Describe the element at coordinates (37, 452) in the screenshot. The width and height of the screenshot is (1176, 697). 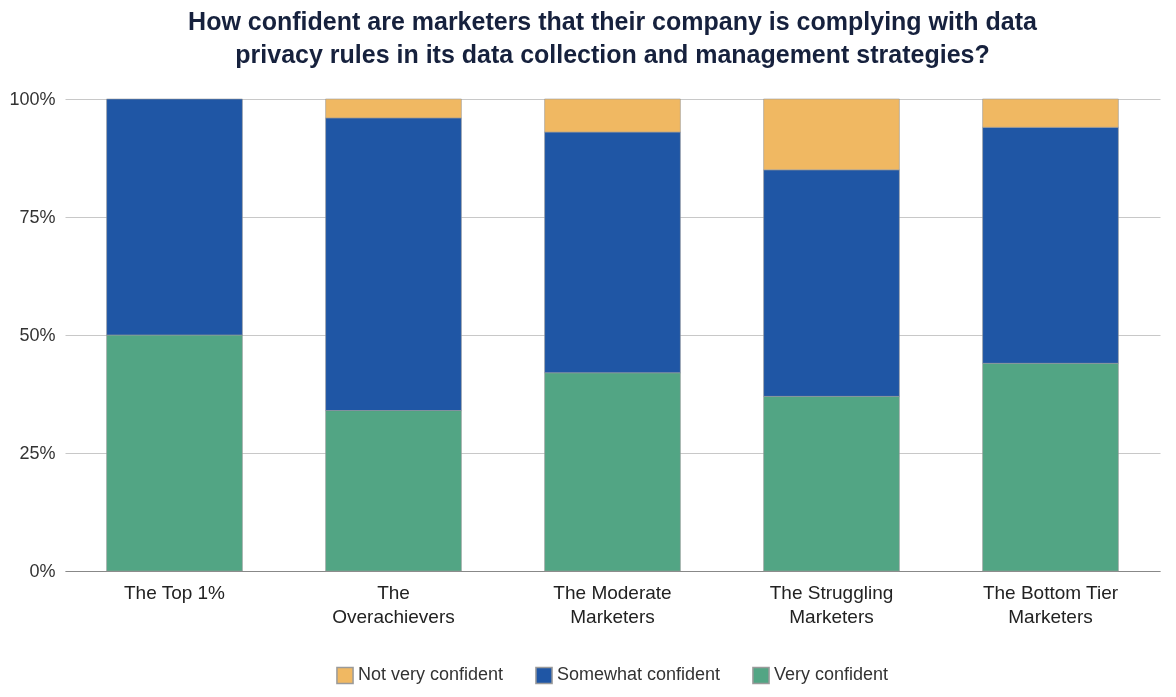
I see `y-tick-label: 25%` at that location.